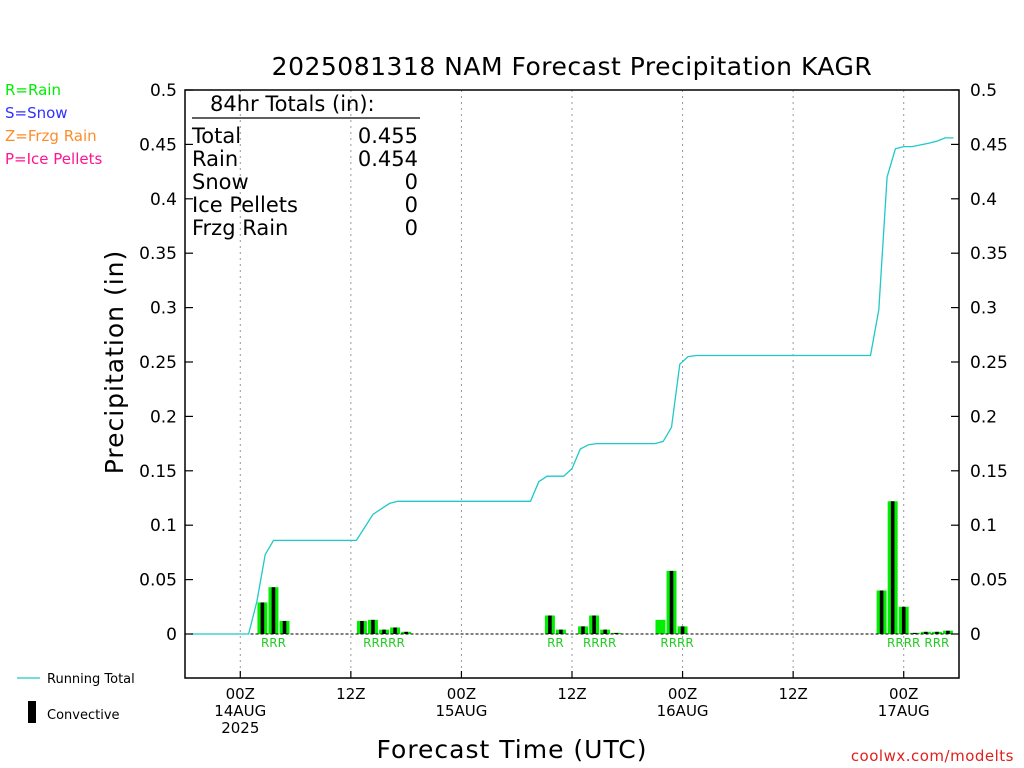 This screenshot has height=768, width=1024. Describe the element at coordinates (240, 228) in the screenshot. I see `totals-row-label: Frzg Rain` at that location.